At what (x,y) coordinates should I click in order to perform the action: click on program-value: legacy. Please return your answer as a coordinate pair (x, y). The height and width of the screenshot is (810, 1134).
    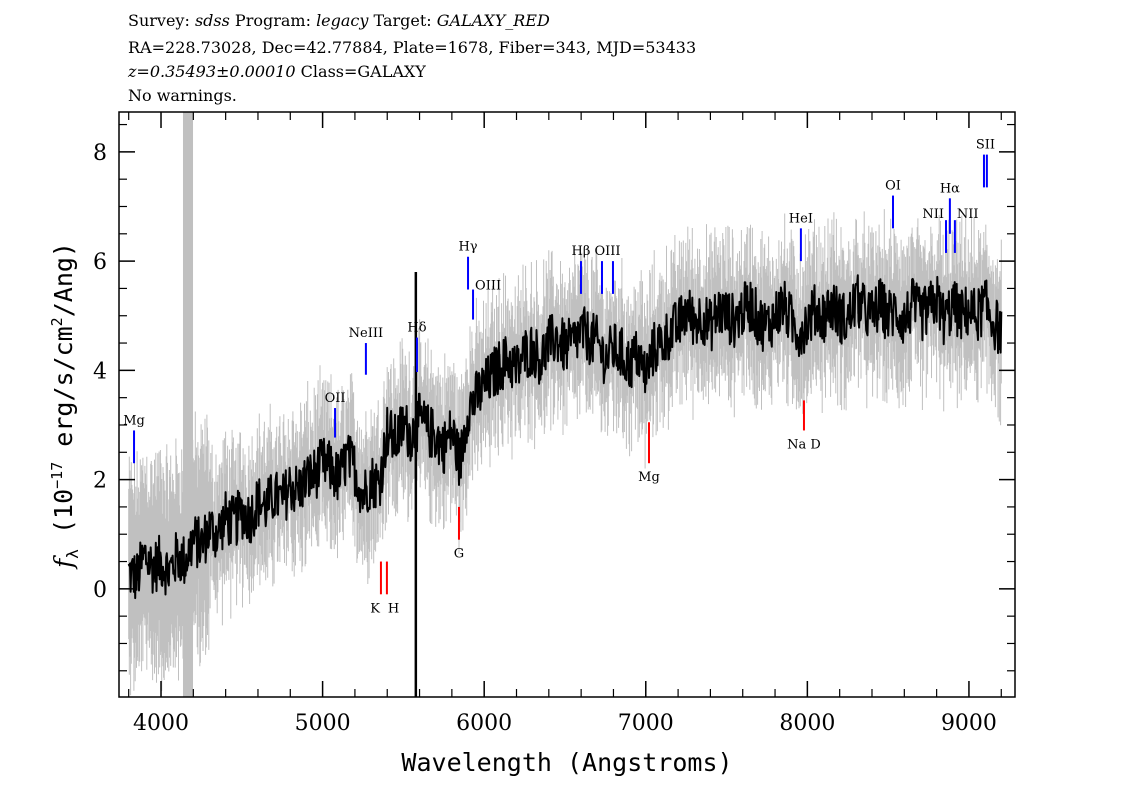
    Looking at the image, I should click on (342, 20).